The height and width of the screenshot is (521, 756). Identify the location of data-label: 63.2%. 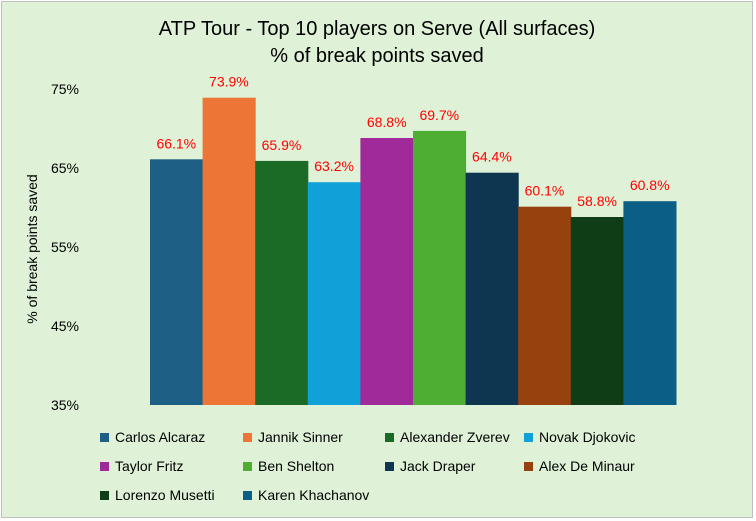
(334, 166).